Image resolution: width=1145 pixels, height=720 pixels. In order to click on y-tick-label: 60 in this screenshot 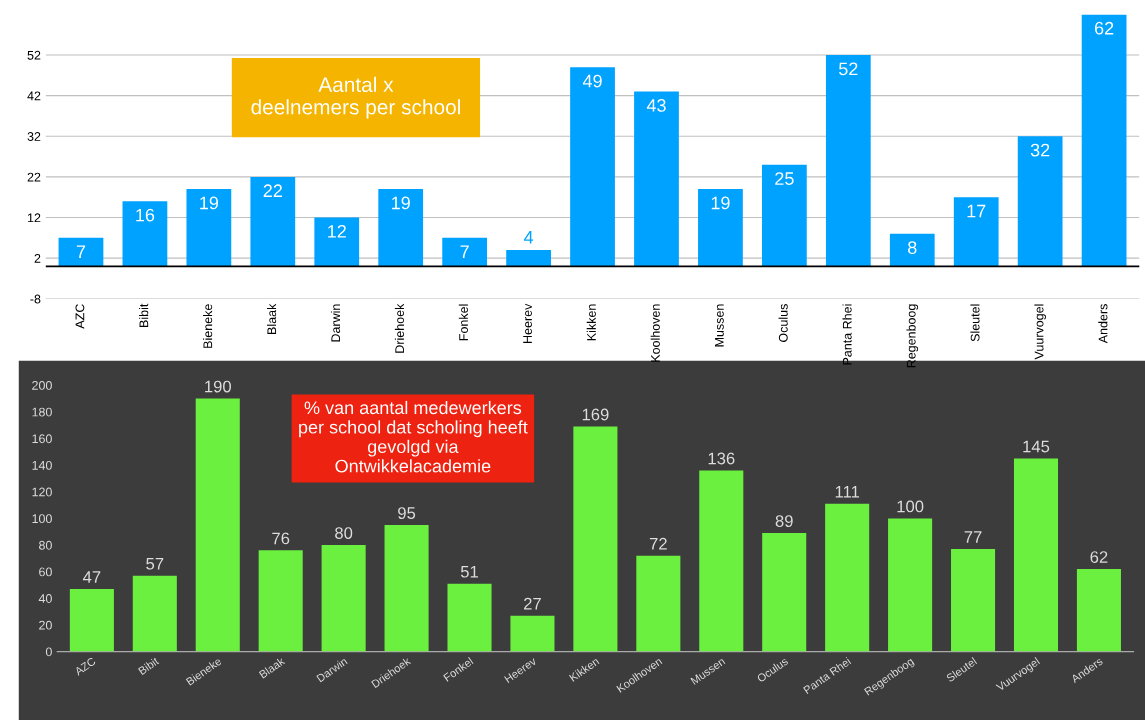, I will do `click(45, 572)`.